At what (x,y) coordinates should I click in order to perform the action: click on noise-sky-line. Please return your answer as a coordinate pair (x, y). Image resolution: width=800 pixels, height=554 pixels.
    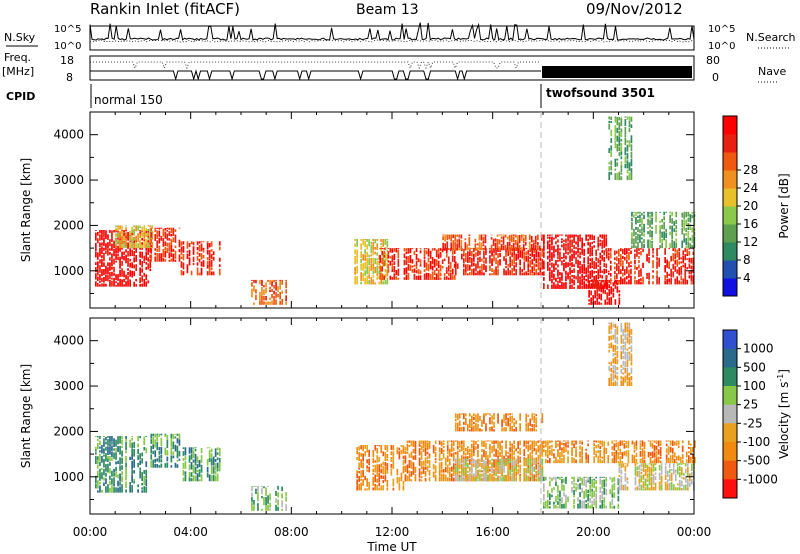
    Looking at the image, I should click on (392, 31).